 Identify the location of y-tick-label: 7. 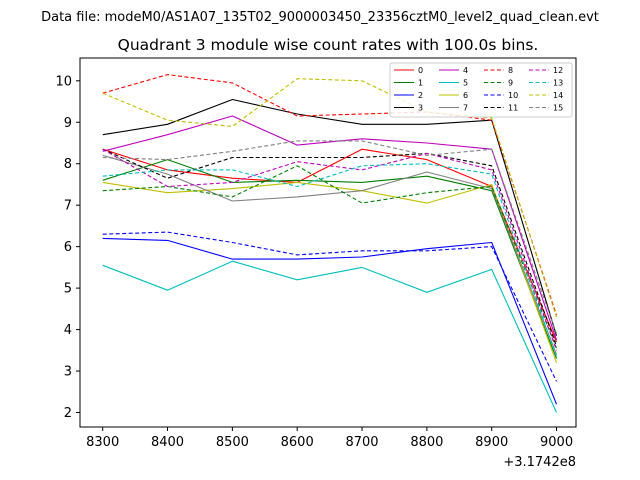
(68, 206).